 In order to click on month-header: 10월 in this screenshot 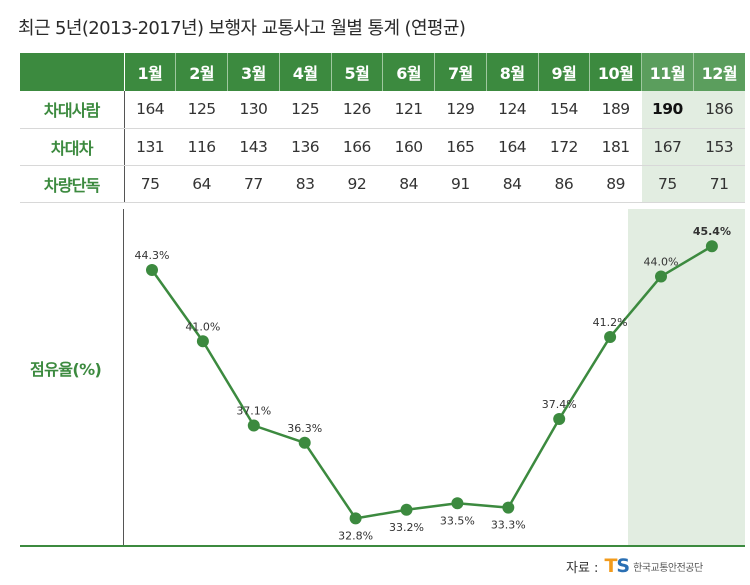, I will do `click(615, 72)`.